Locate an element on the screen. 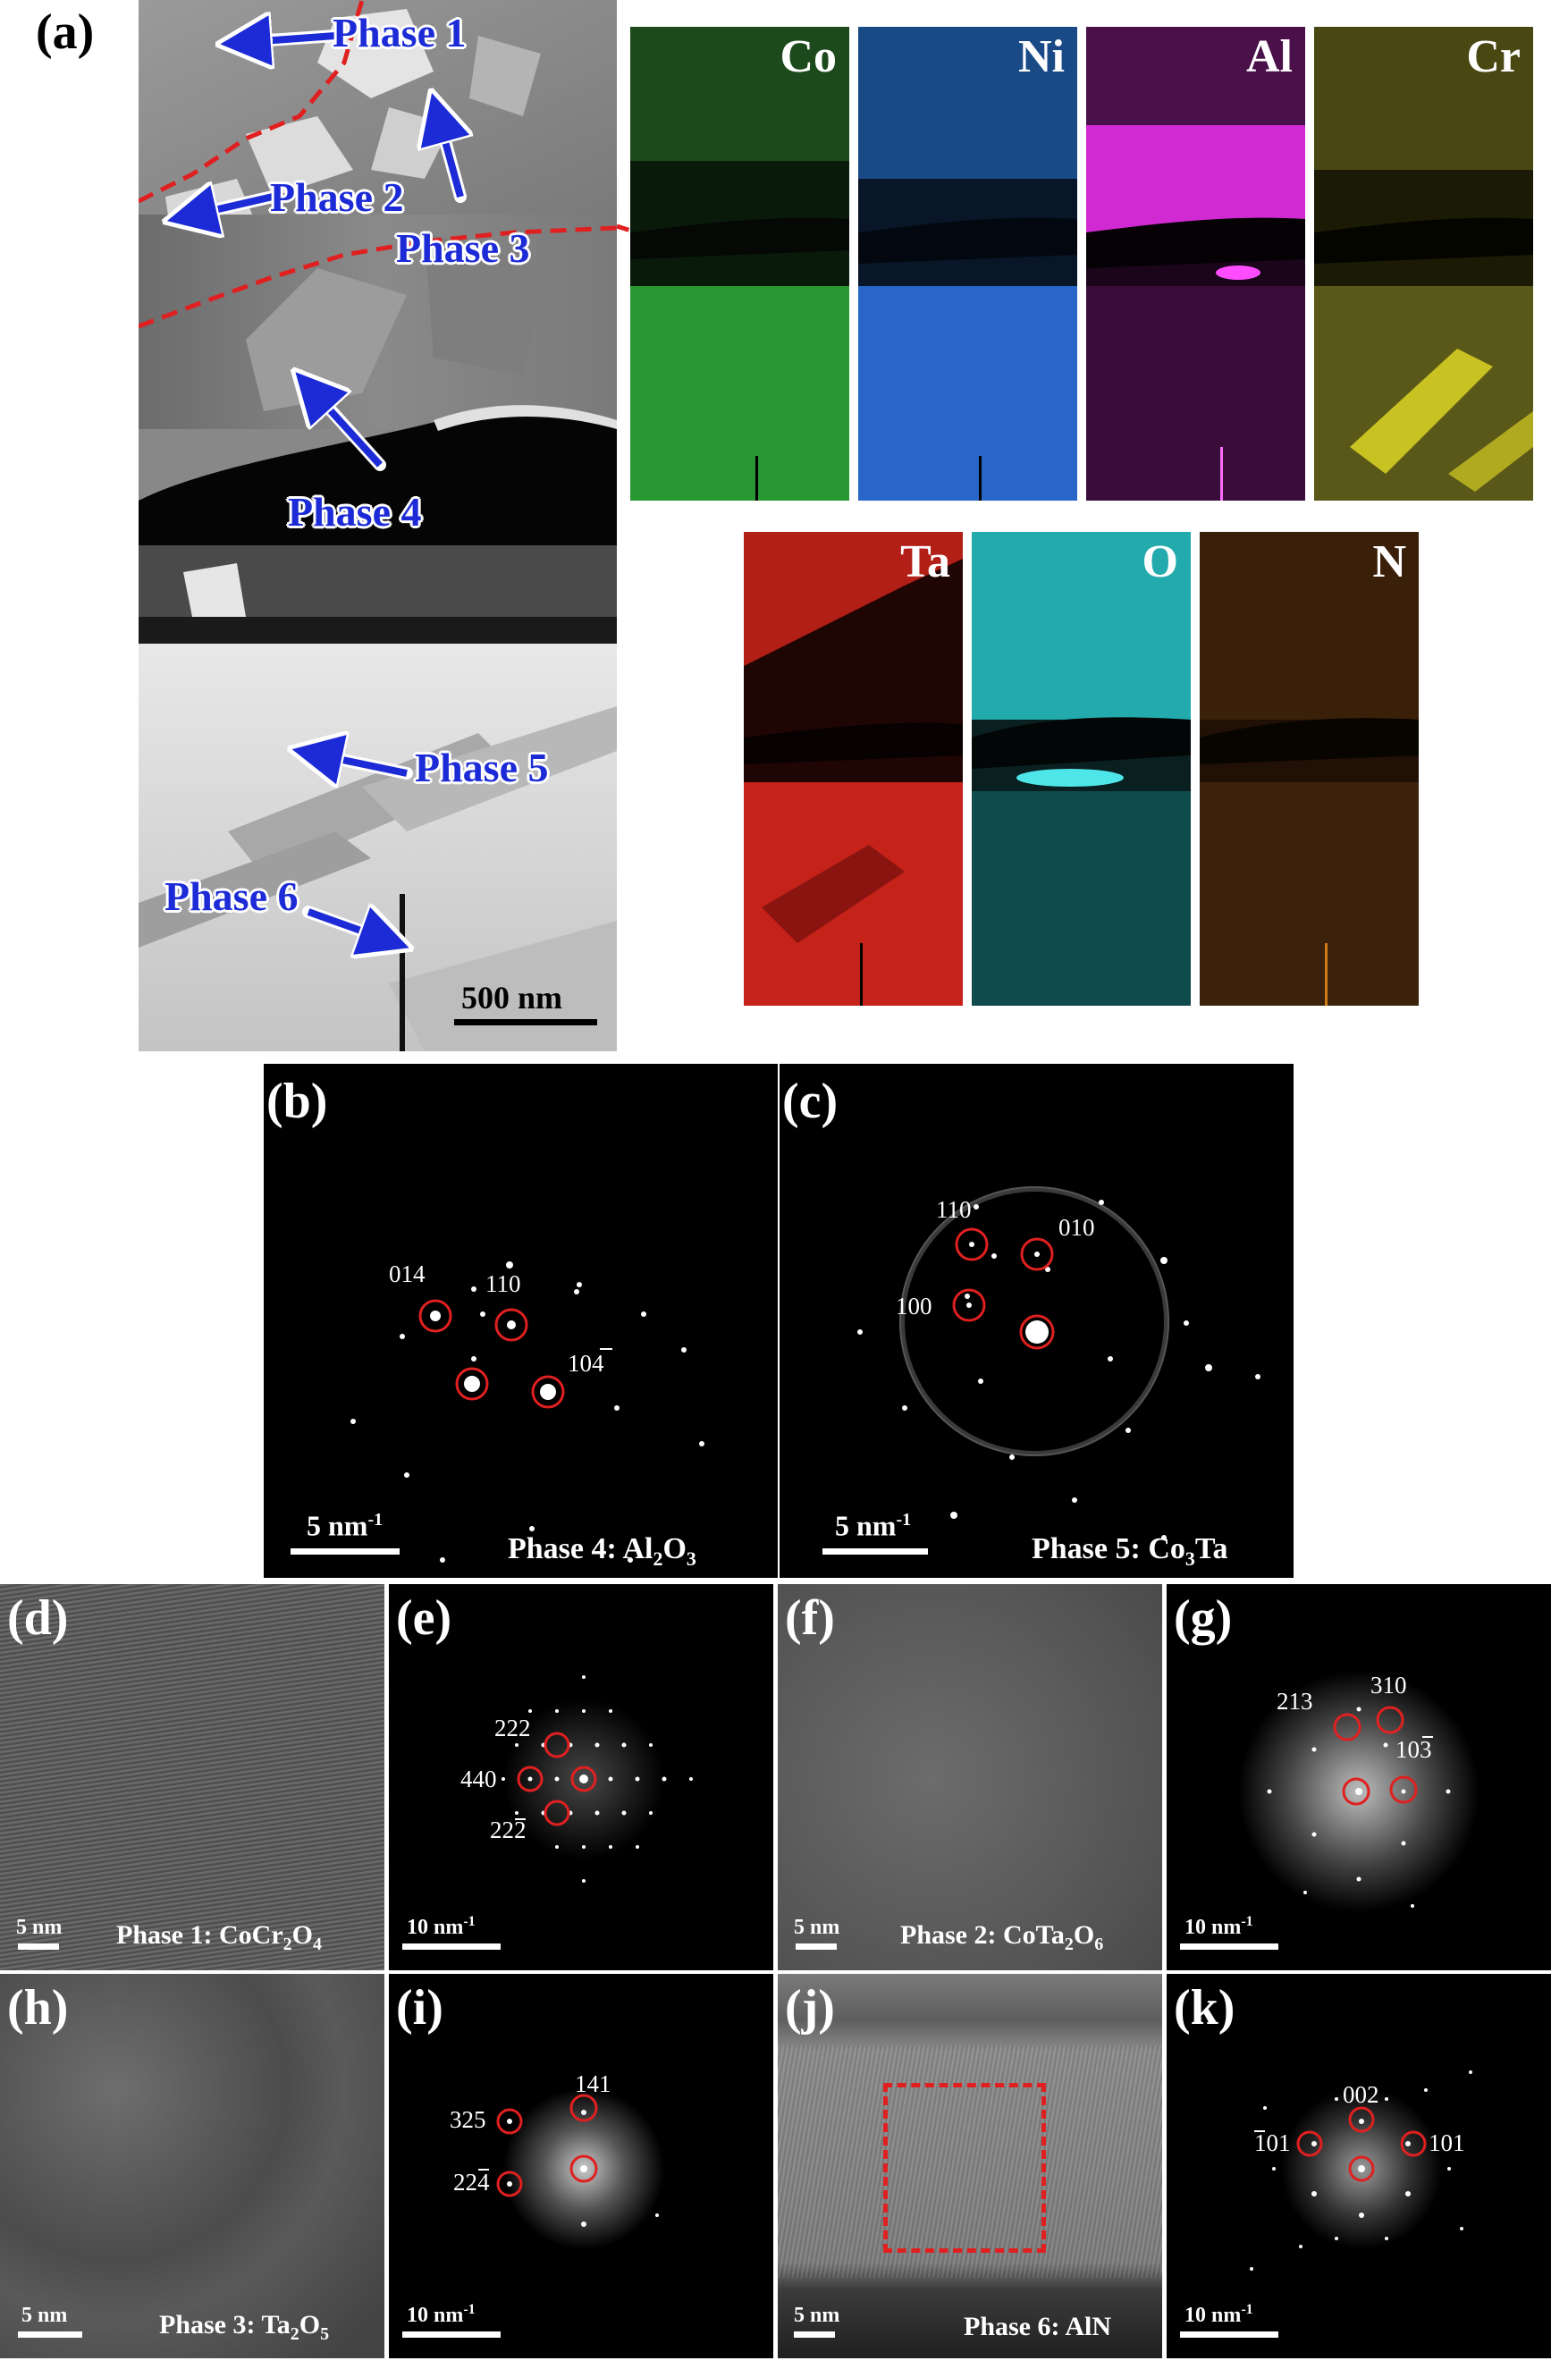  eds-map-al: Al is located at coordinates (1195, 264).